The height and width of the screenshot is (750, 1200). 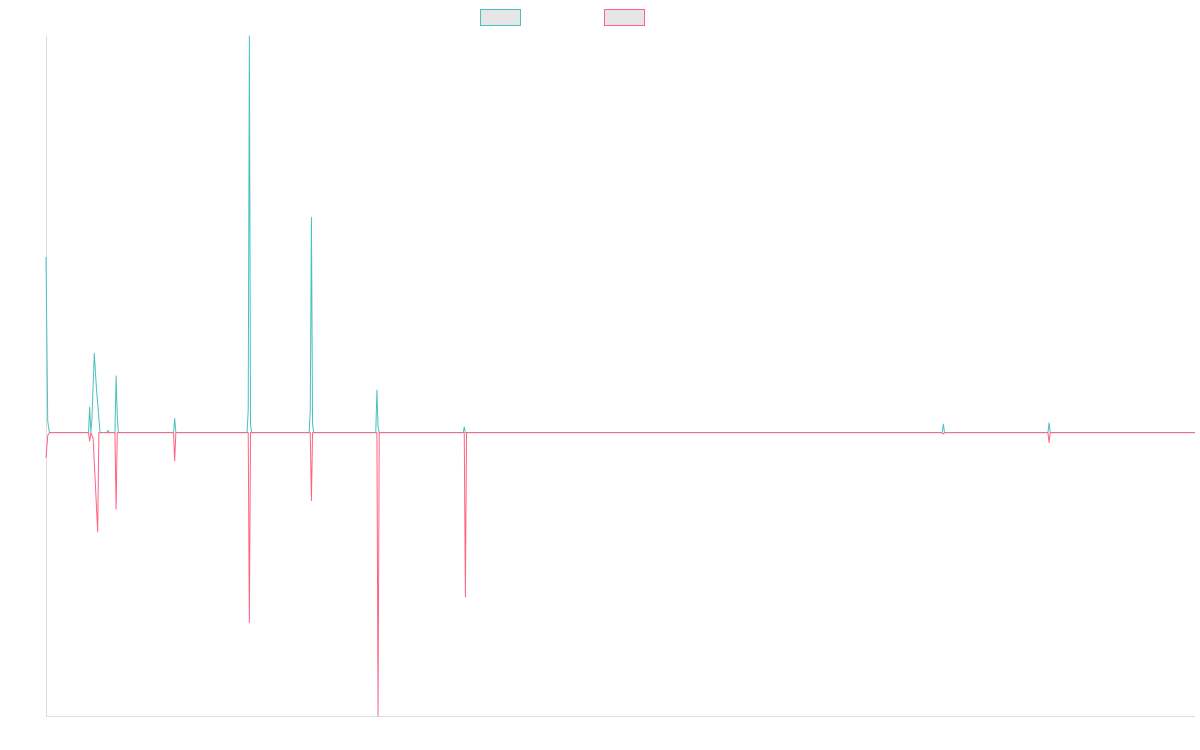 I want to click on legend, so click(x=562, y=17).